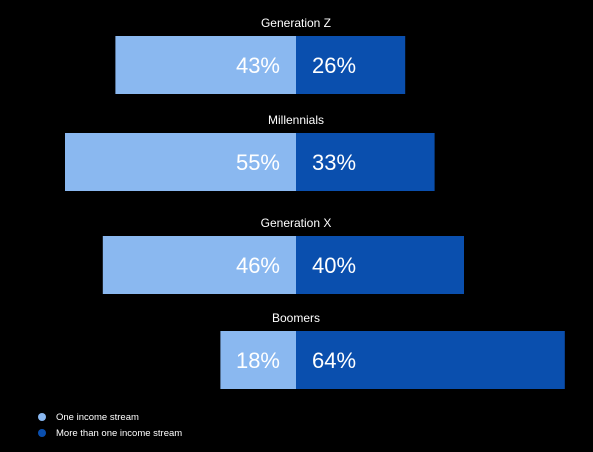 Image resolution: width=593 pixels, height=452 pixels. Describe the element at coordinates (97, 417) in the screenshot. I see `legend-label-one-income: One income stream` at that location.